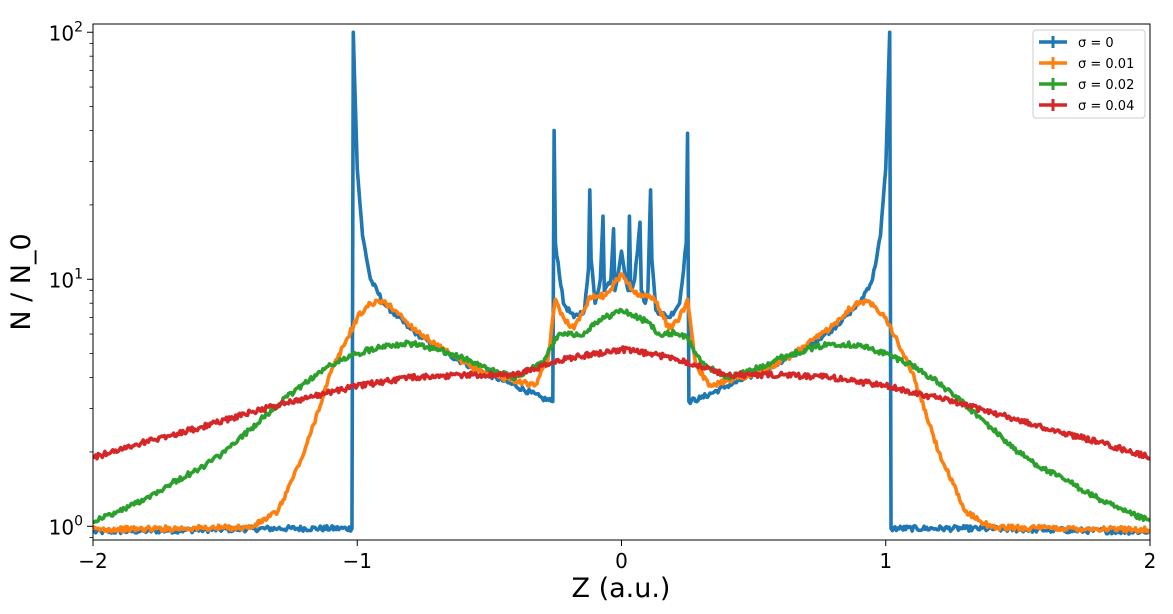 This screenshot has height=614, width=1173. Describe the element at coordinates (66, 526) in the screenshot. I see `y-tick-label: 10⁰` at that location.